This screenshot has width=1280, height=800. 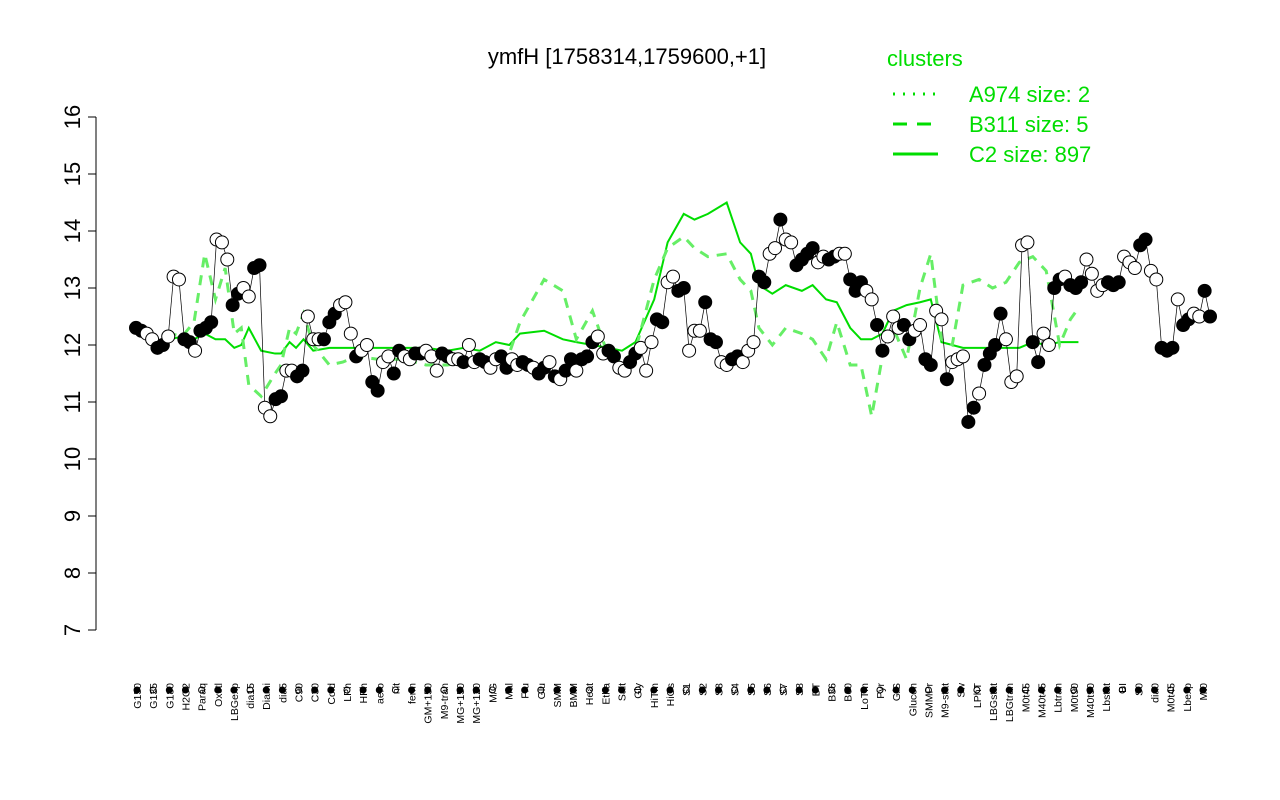 What do you see at coordinates (606, 694) in the screenshot?
I see `condition-label: Etha` at bounding box center [606, 694].